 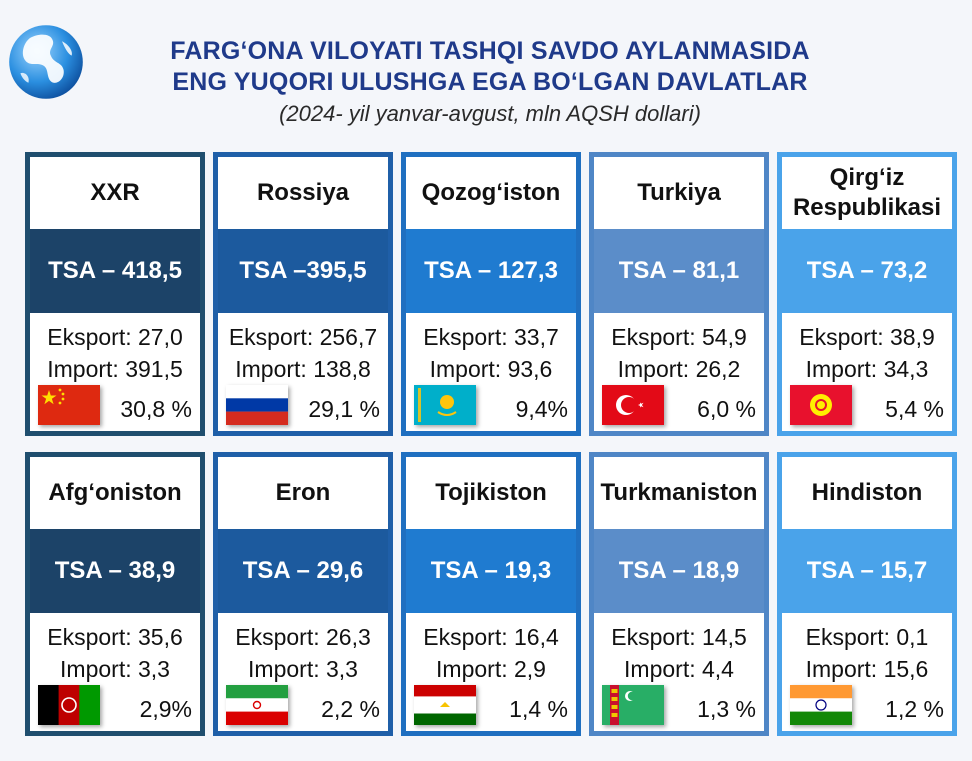 What do you see at coordinates (115, 369) in the screenshot?
I see `import-value: Import: 391,5` at bounding box center [115, 369].